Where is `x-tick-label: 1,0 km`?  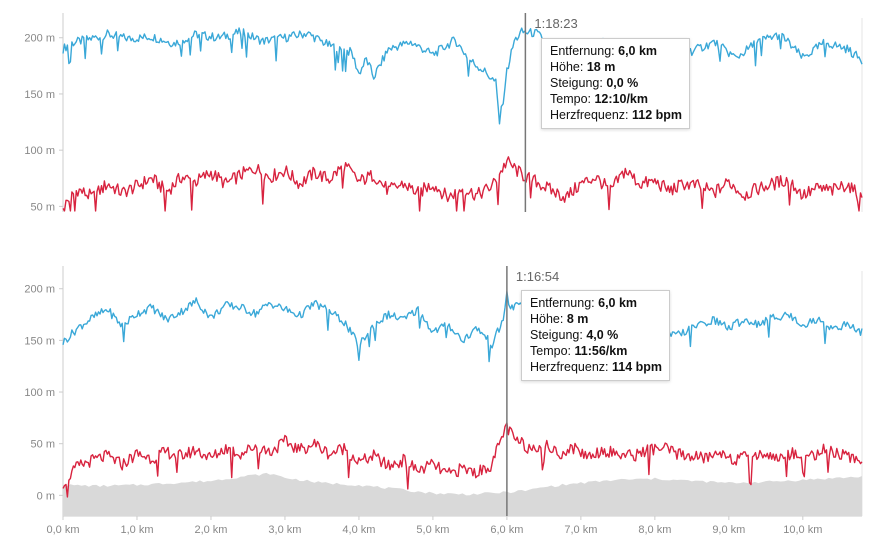 x-tick-label: 1,0 km is located at coordinates (136, 530).